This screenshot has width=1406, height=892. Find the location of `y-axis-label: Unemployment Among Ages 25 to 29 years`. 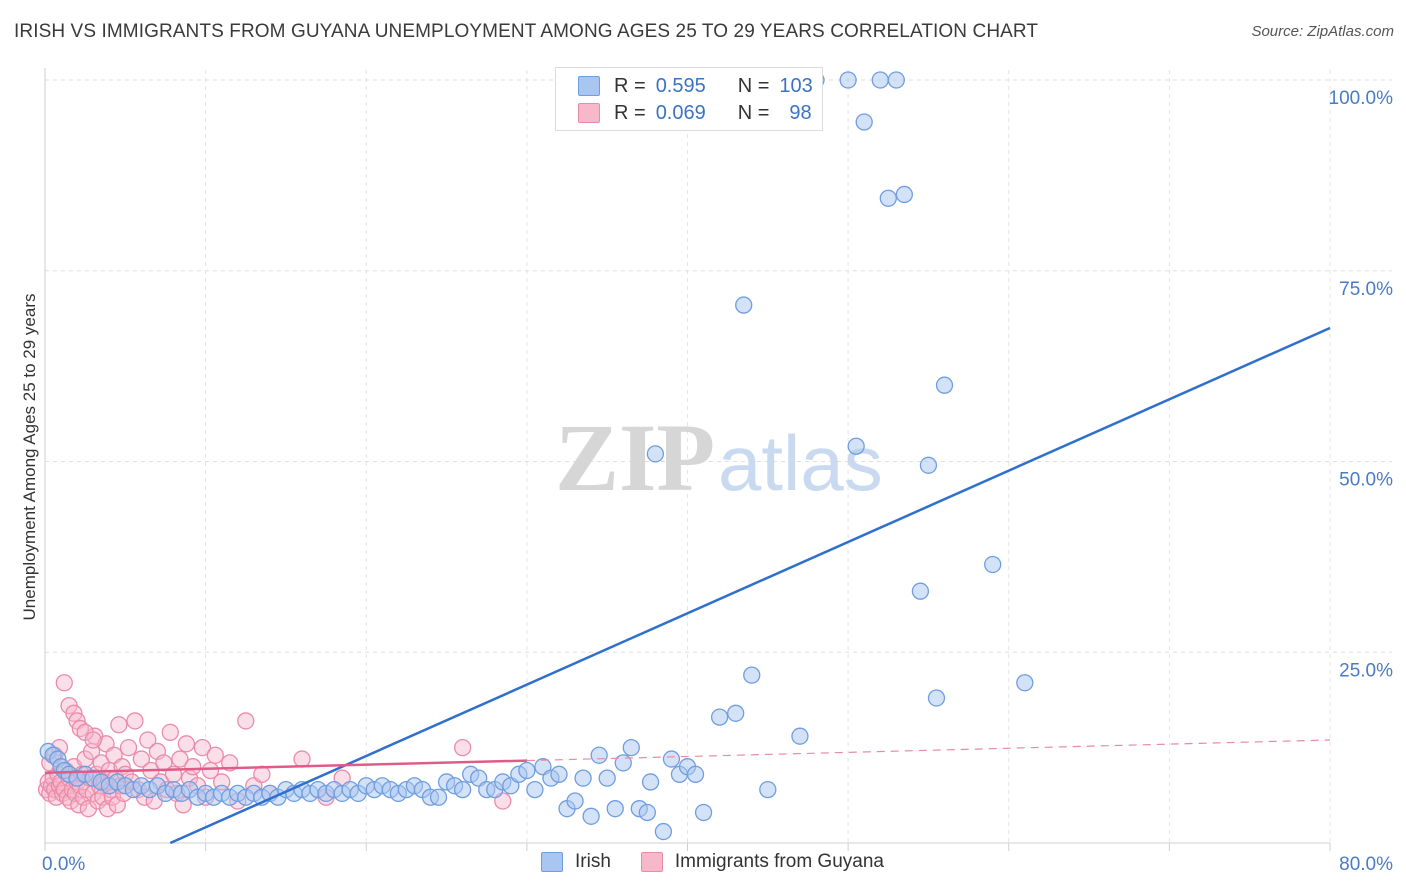

y-axis-label: Unemployment Among Ages 25 to 29 years is located at coordinates (29, 457).